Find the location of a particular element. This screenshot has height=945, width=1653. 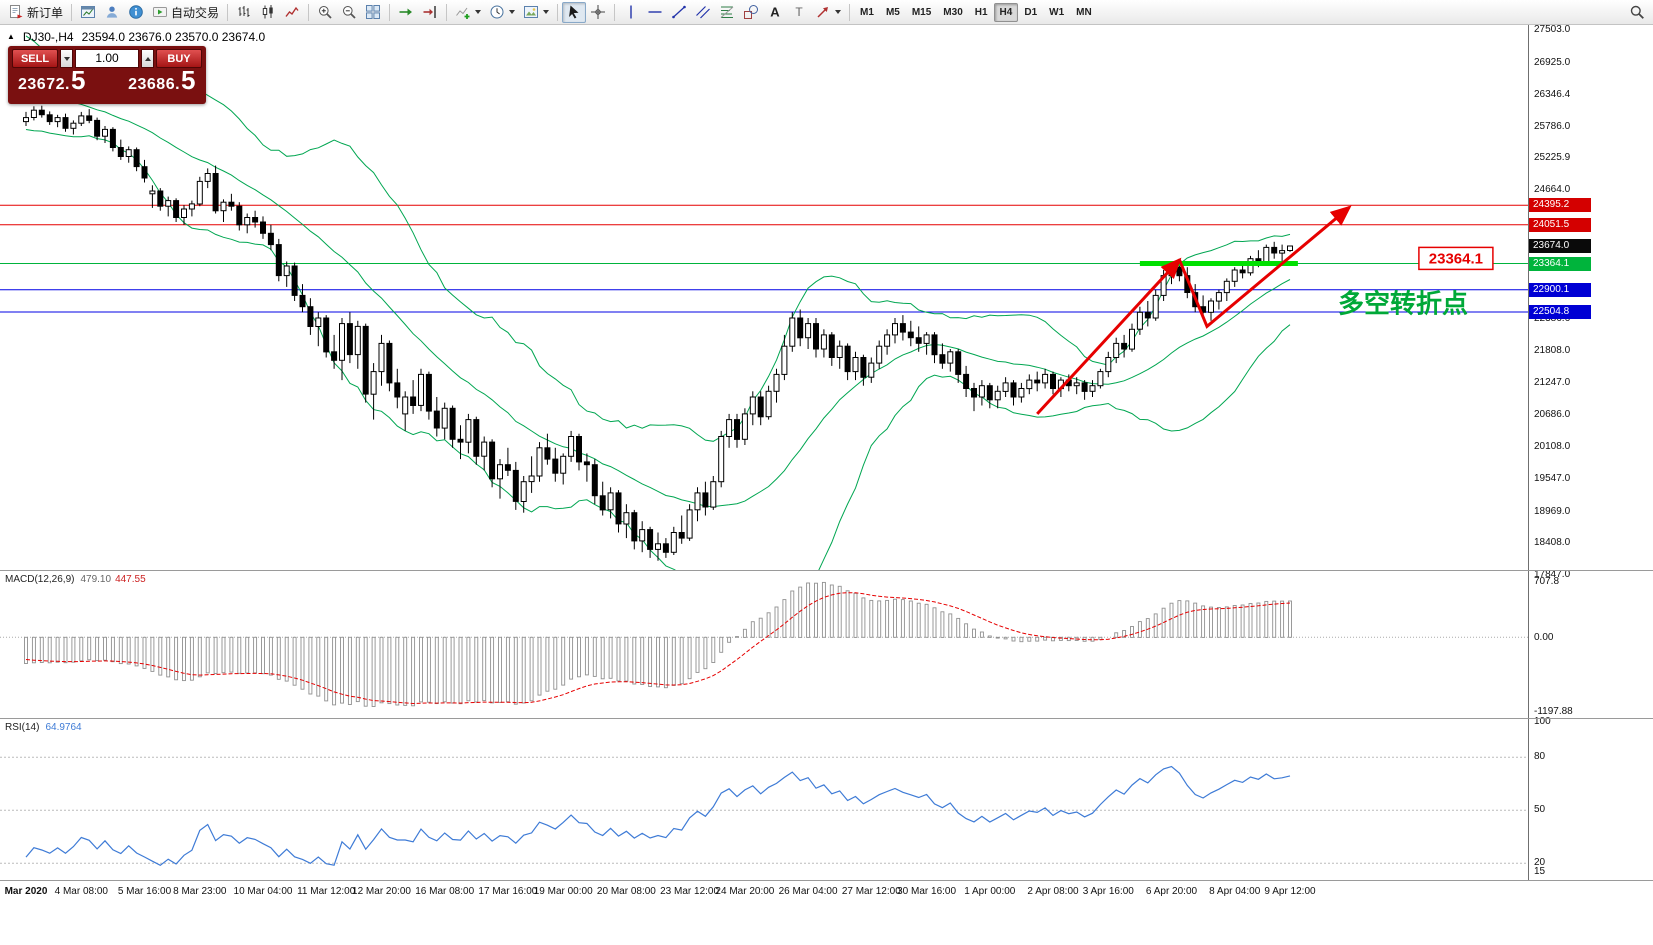

new-order-button: 新订单 is located at coordinates (35, 12).